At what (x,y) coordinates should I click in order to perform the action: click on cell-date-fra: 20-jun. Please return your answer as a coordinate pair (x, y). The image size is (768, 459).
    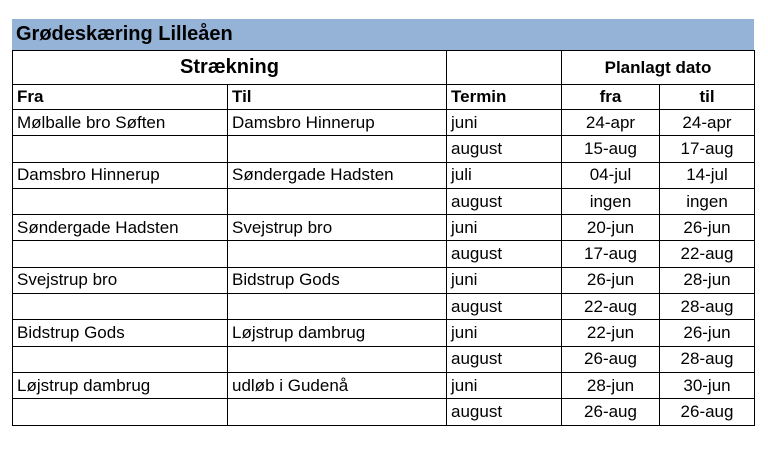
    Looking at the image, I should click on (610, 228).